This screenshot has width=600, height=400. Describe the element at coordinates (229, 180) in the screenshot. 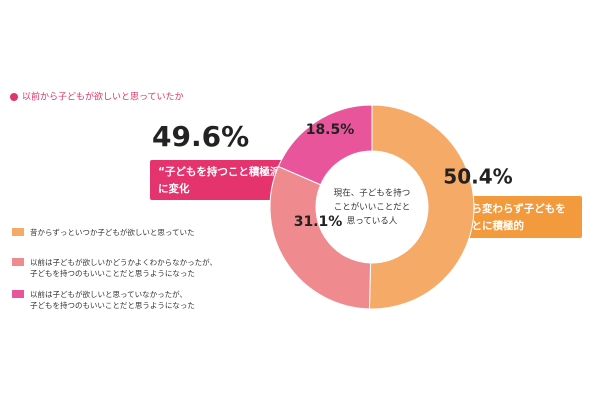

I see `callout-box` at that location.